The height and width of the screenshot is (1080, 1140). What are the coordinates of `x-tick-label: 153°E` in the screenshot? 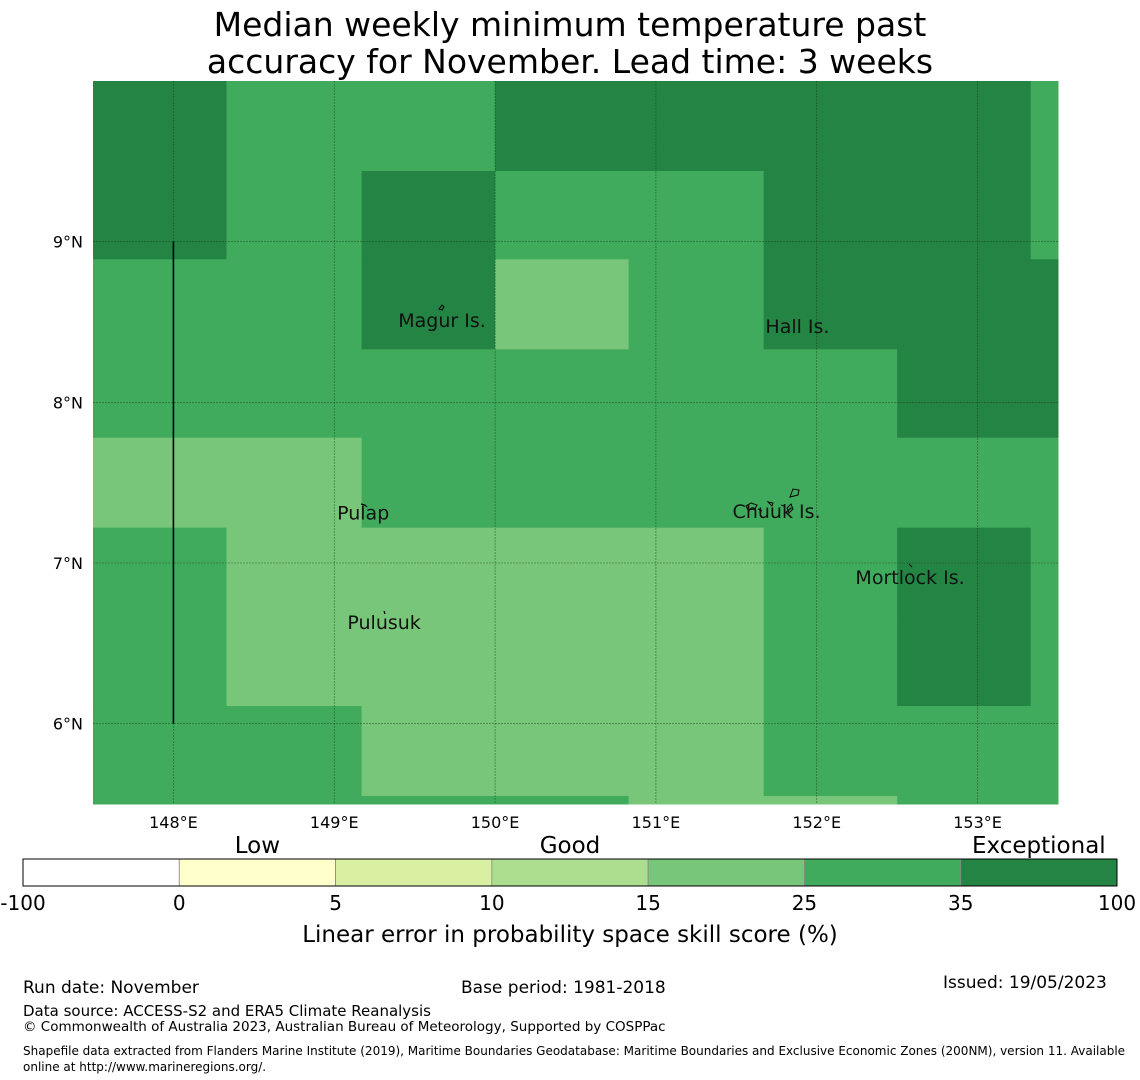 It's located at (977, 822).